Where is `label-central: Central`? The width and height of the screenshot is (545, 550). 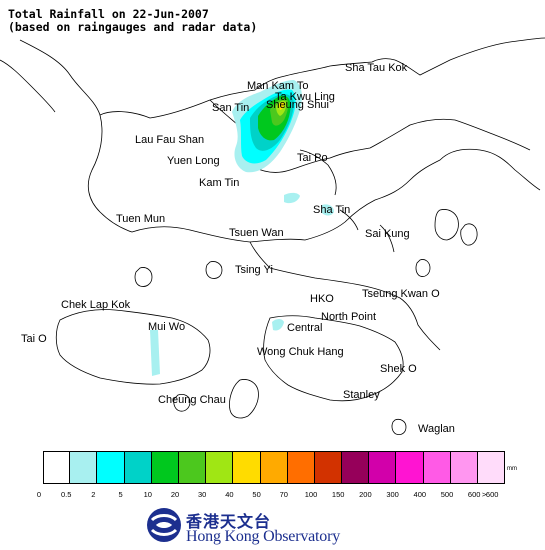
label-central: Central is located at coordinates (304, 328).